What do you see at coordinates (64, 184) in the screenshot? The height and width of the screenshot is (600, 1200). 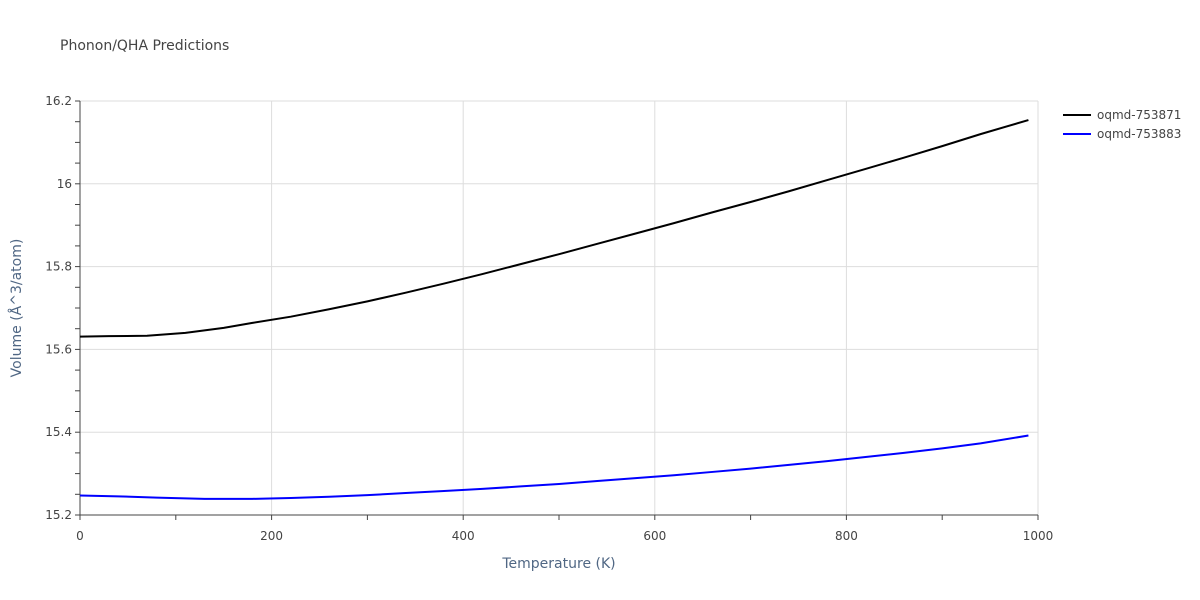 I see `y-tick-label: 16` at bounding box center [64, 184].